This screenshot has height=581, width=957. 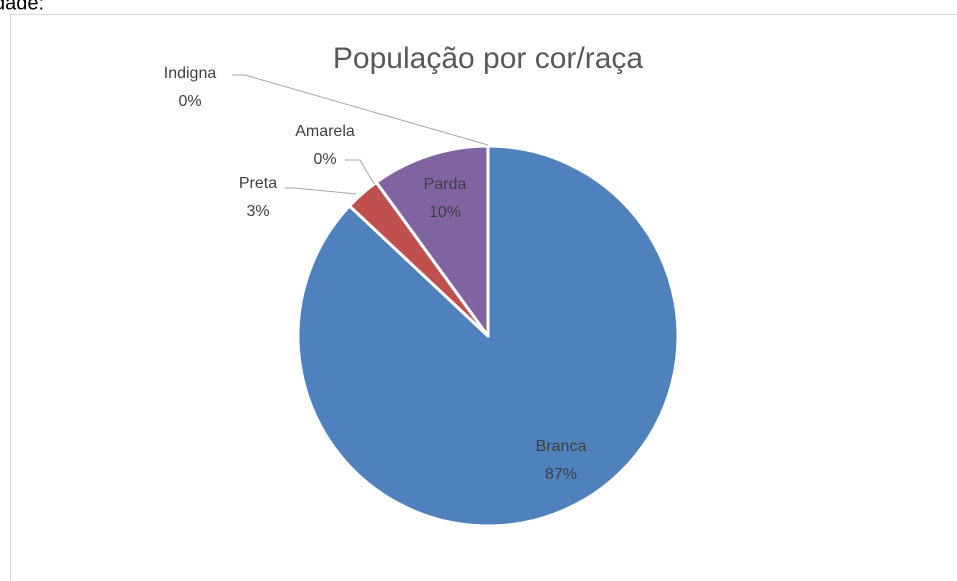 I want to click on page-fragment: dade:, so click(x=22, y=7).